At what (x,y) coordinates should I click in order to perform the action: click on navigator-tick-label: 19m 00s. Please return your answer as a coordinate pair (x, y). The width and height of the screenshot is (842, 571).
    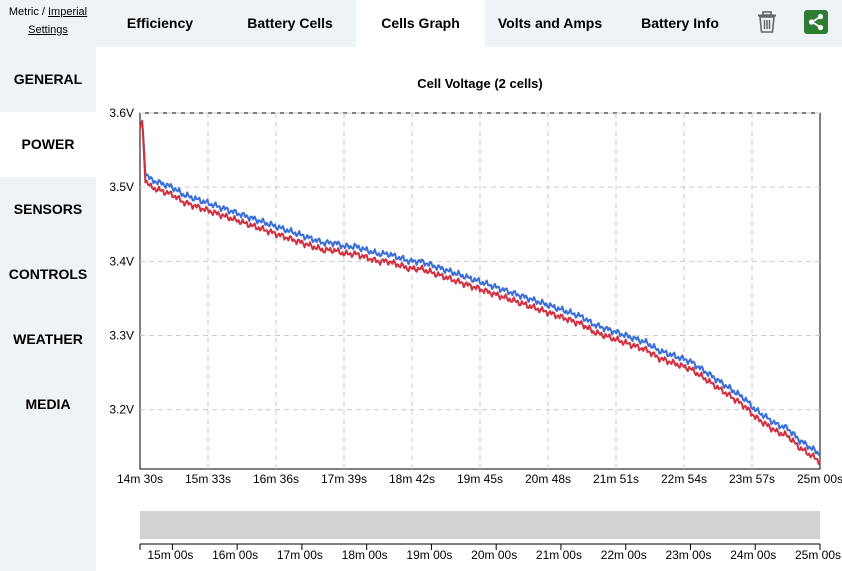
    Looking at the image, I should click on (429, 555).